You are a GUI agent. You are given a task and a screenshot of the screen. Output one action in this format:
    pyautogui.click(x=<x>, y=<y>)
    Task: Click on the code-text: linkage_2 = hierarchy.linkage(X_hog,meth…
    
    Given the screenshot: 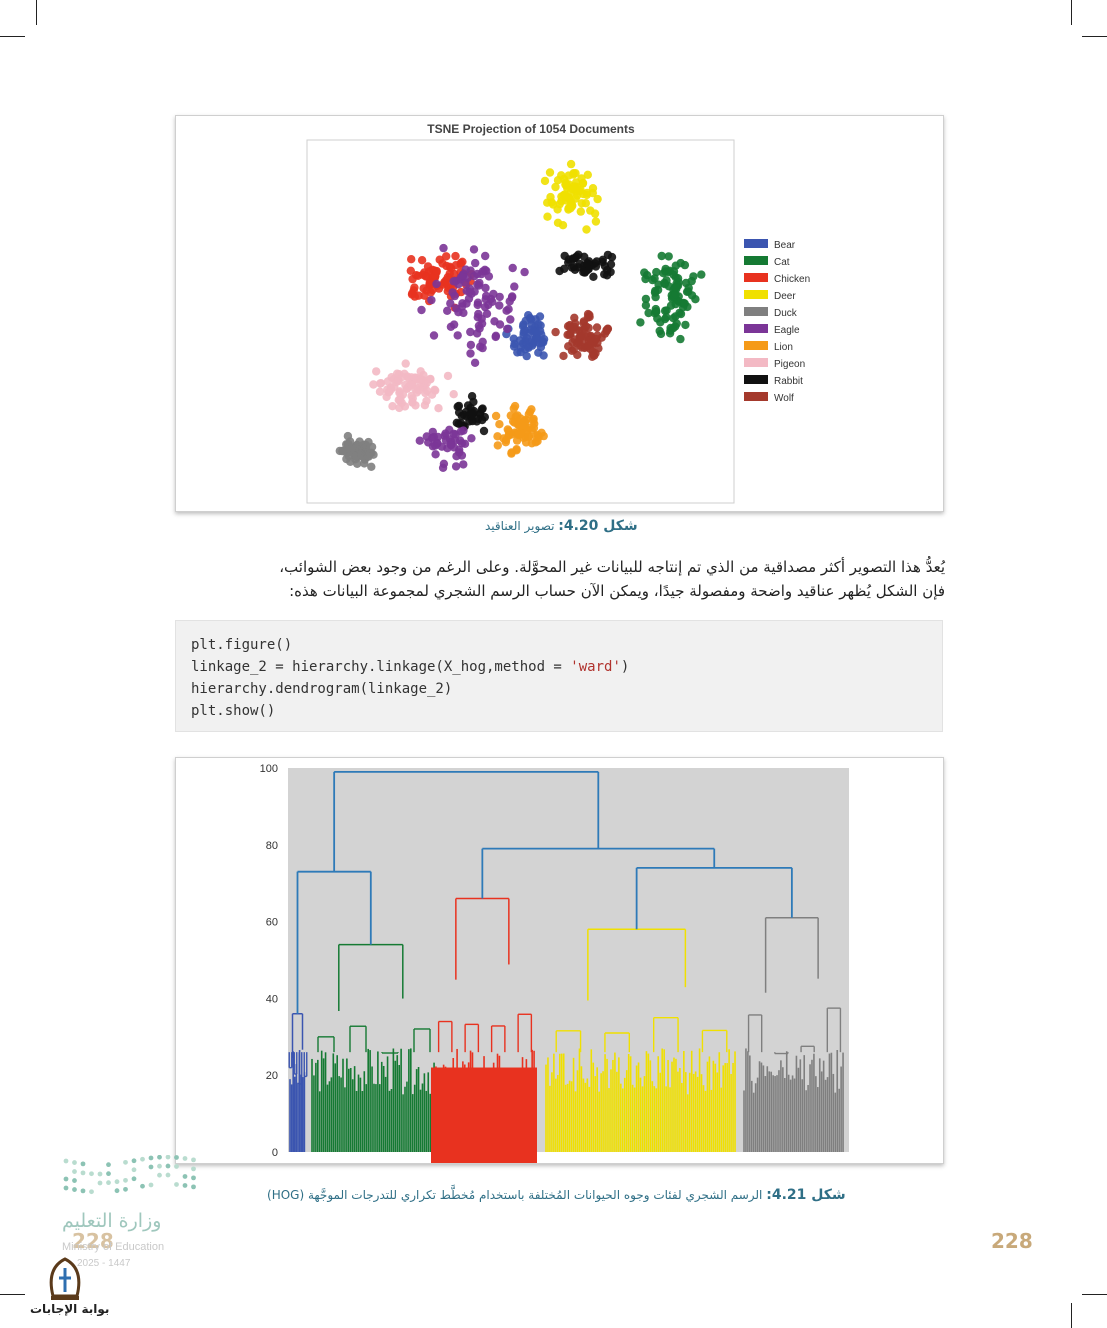 What is the action you would take?
    pyautogui.click(x=381, y=667)
    